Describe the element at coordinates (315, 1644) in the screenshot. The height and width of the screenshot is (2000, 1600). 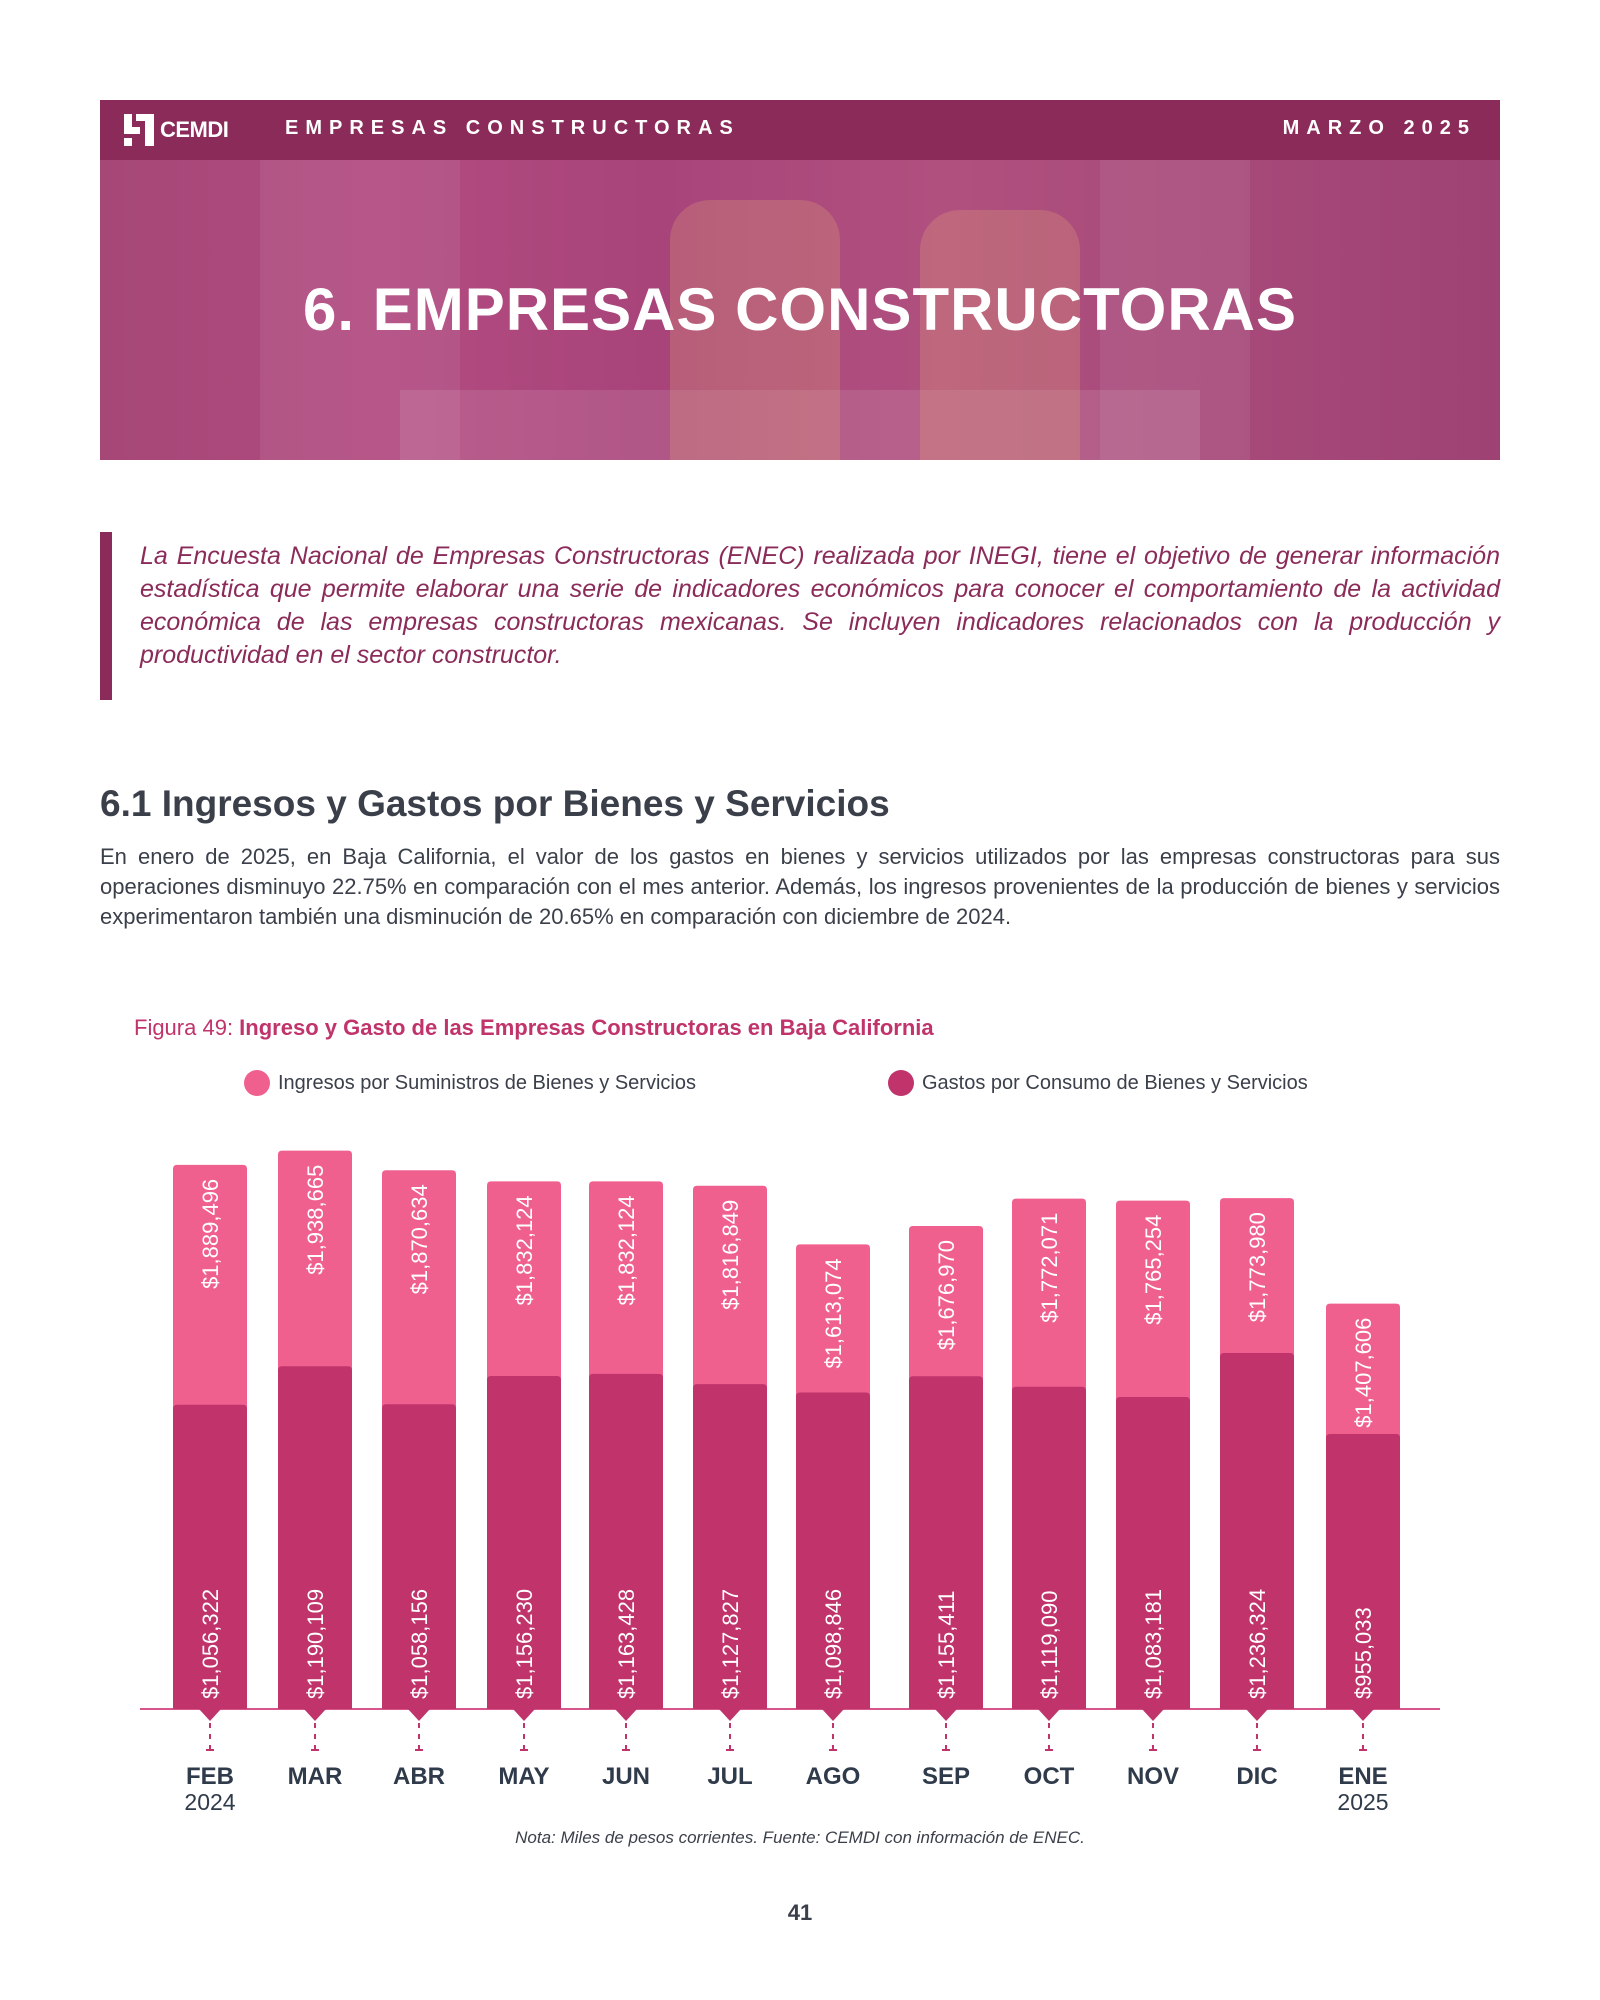
I see `data-label-gastos: $1,190,109` at that location.